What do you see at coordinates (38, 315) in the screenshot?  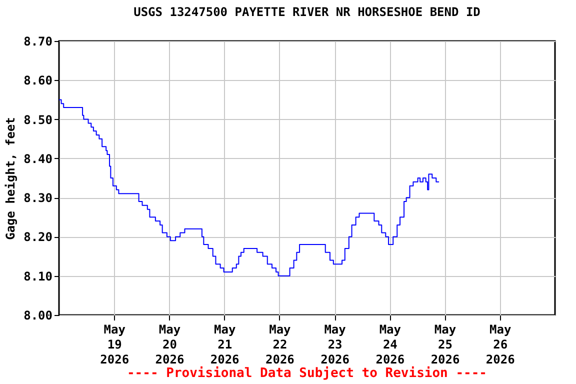 I see `y-tick-label: 8.00` at bounding box center [38, 315].